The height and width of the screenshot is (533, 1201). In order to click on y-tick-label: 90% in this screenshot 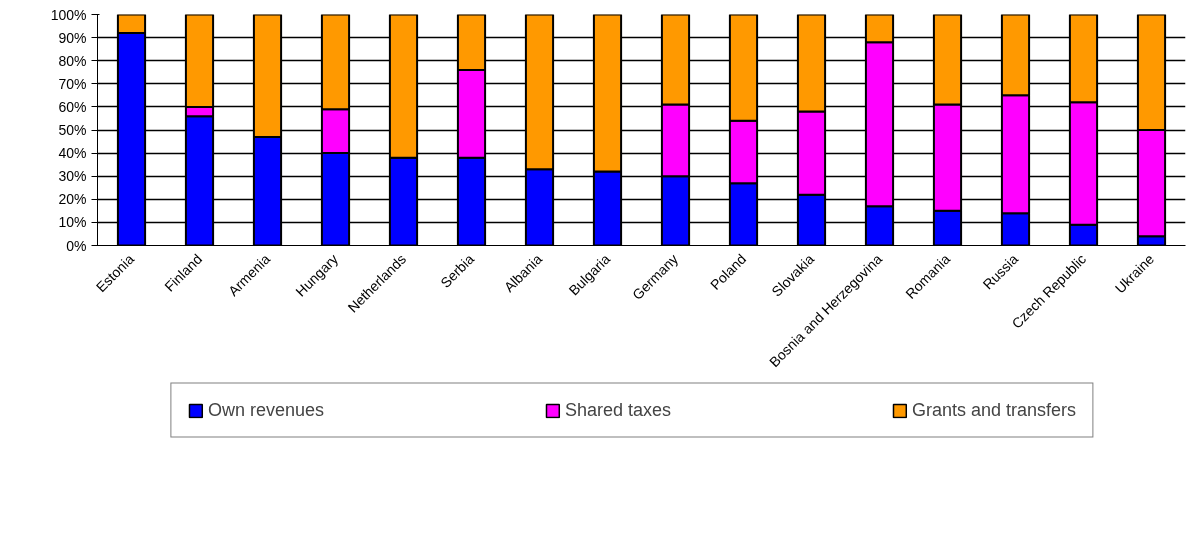, I will do `click(72, 37)`.